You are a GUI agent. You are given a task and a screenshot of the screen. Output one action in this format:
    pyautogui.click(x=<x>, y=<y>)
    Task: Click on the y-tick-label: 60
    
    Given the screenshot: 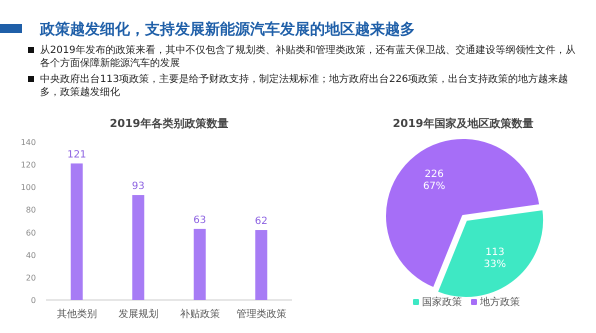 What is the action you would take?
    pyautogui.click(x=31, y=233)
    